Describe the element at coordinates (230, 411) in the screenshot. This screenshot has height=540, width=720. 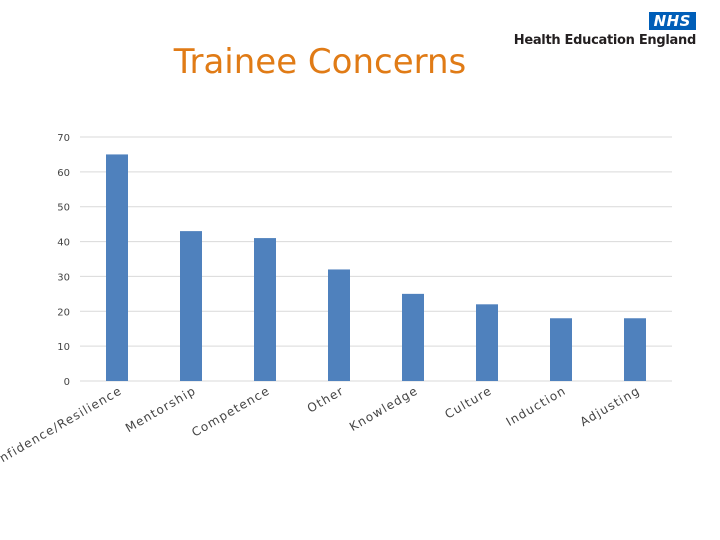
I see `x-tick-label: Competence` at that location.